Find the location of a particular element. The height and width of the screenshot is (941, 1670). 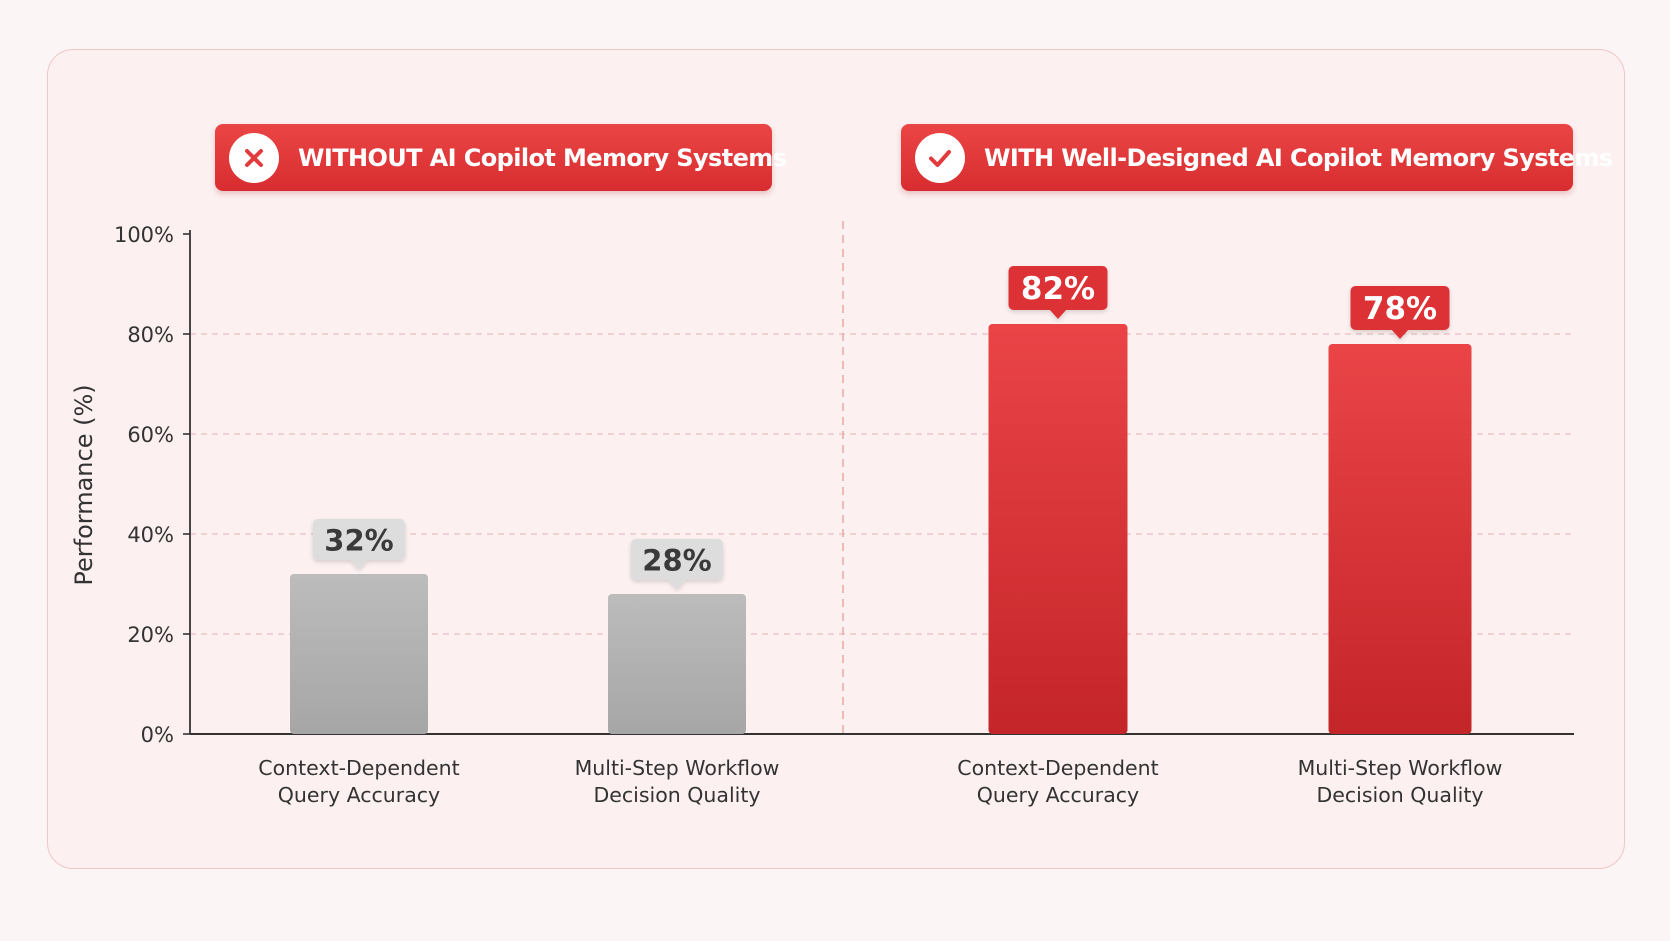

y-tick-label: 80% is located at coordinates (150, 335).